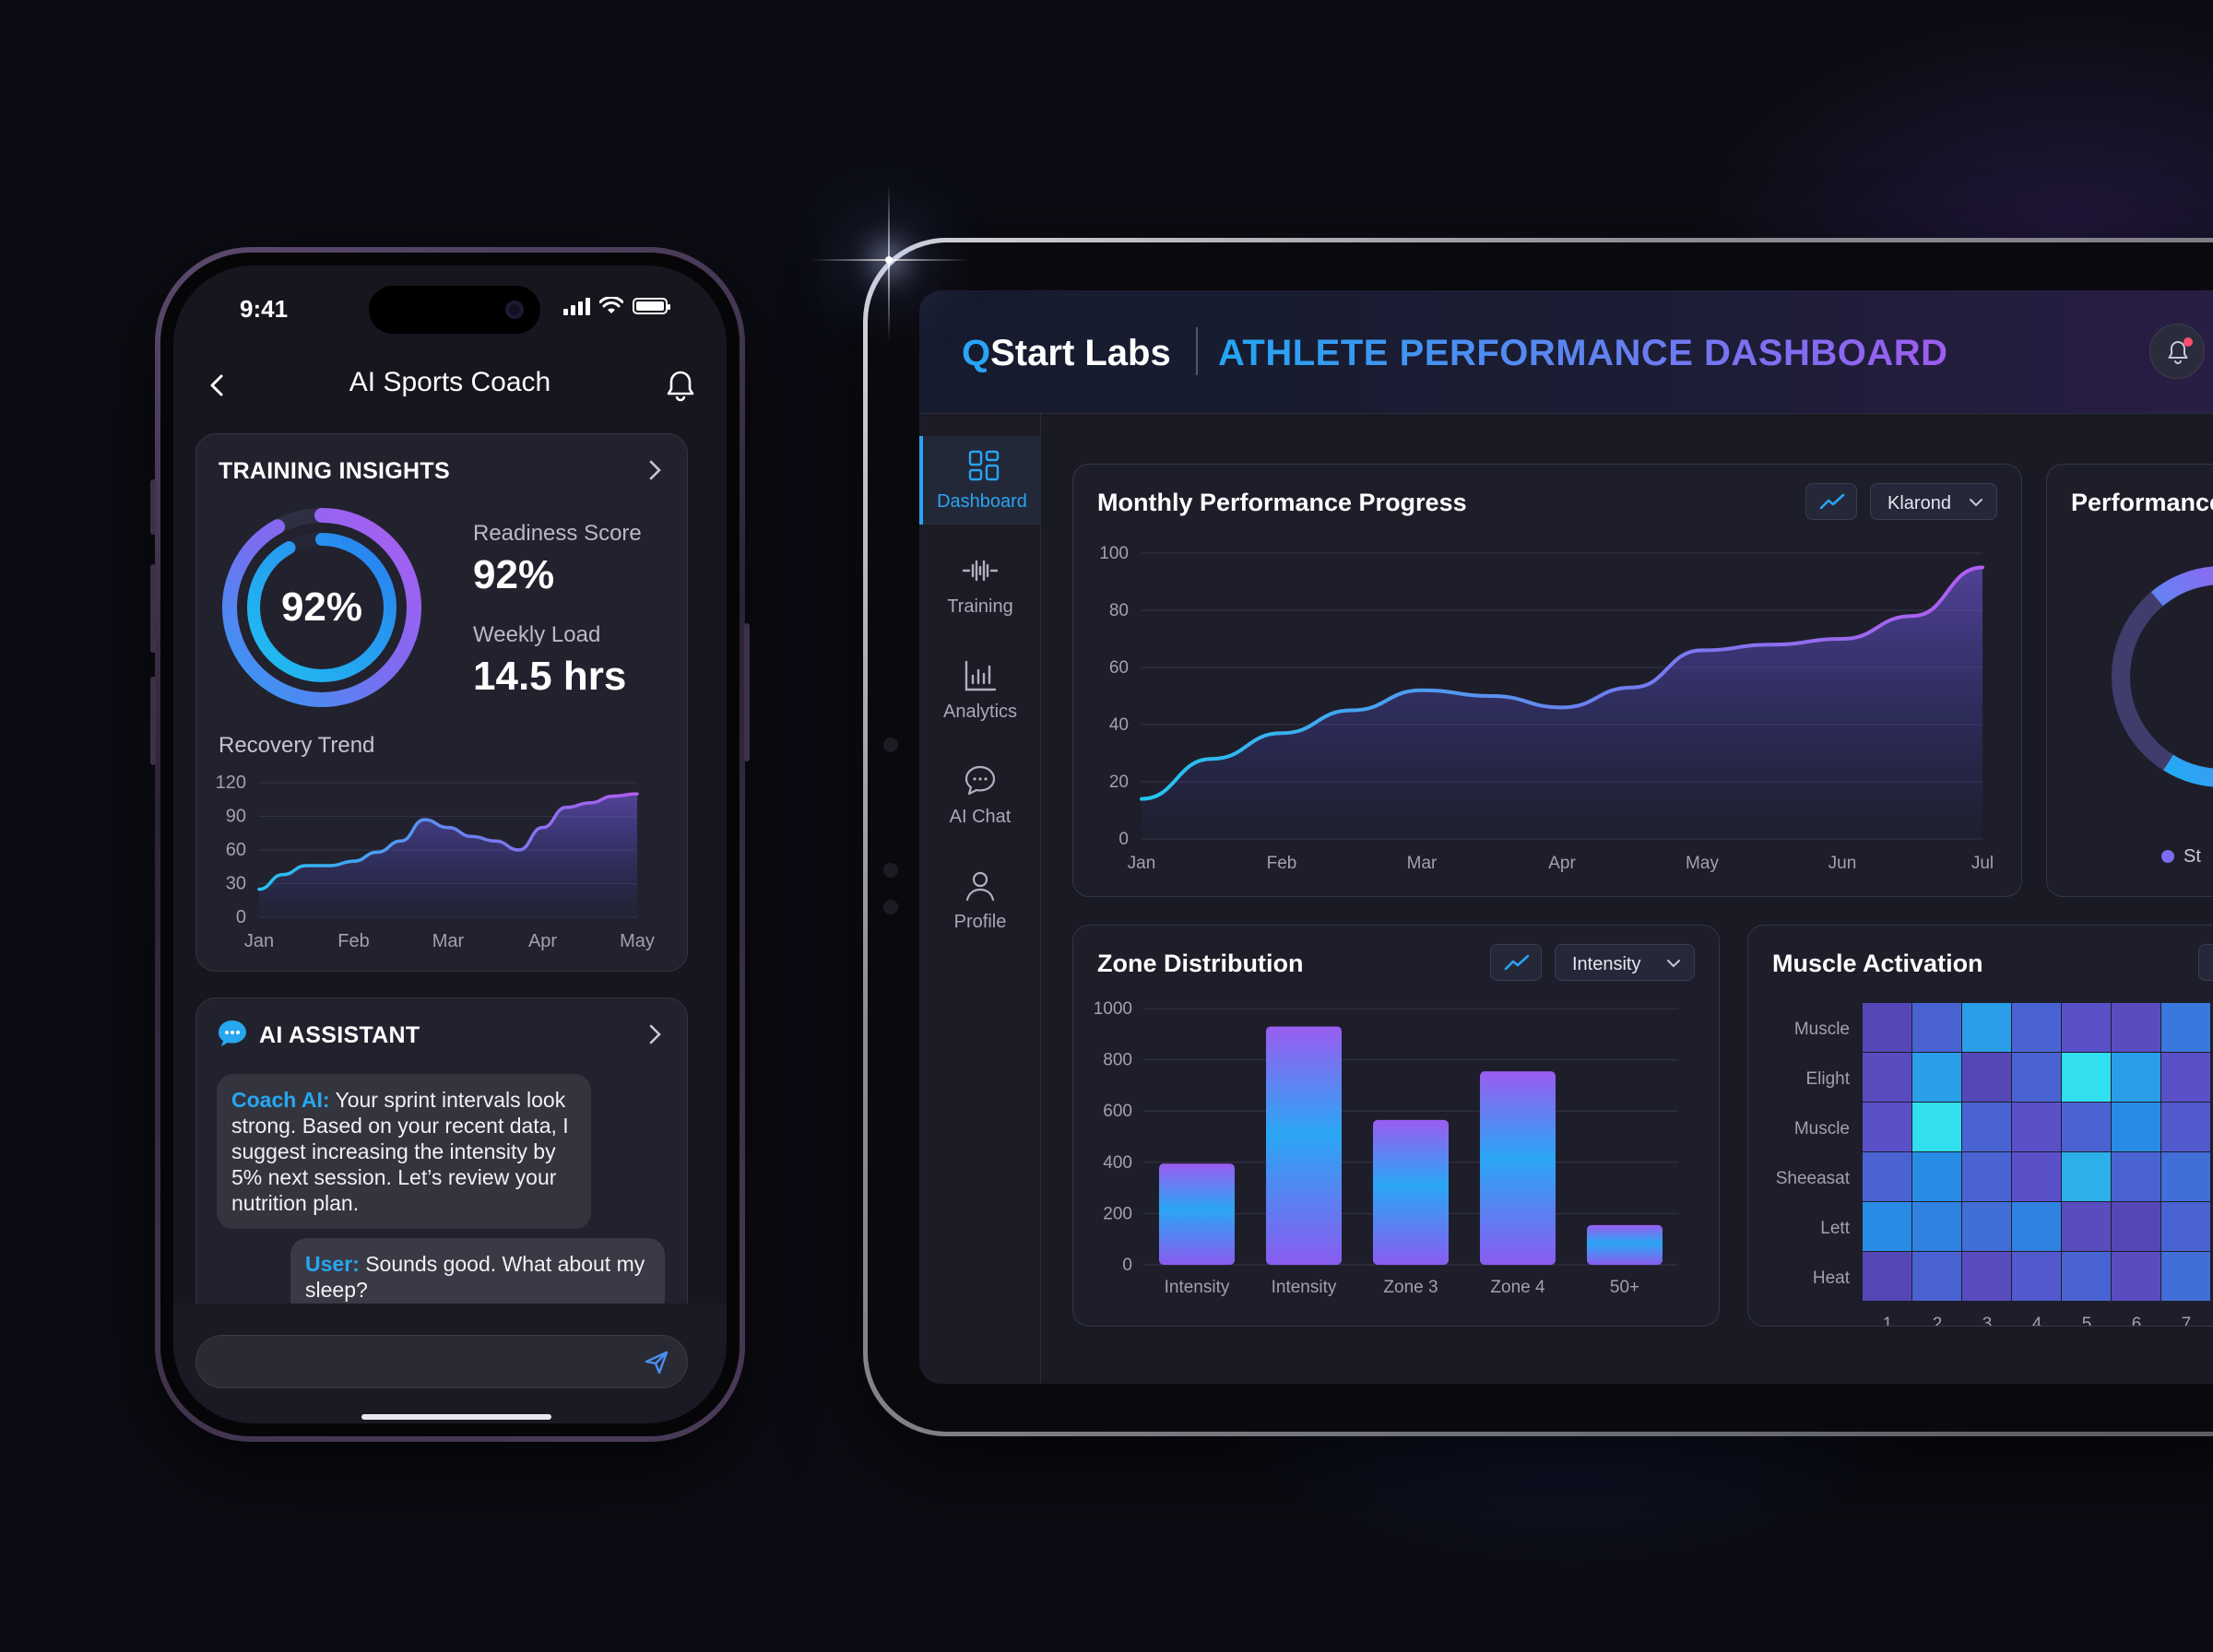 Image resolution: width=2213 pixels, height=1652 pixels. What do you see at coordinates (980, 585) in the screenshot?
I see `sidebar-item-training: Training` at bounding box center [980, 585].